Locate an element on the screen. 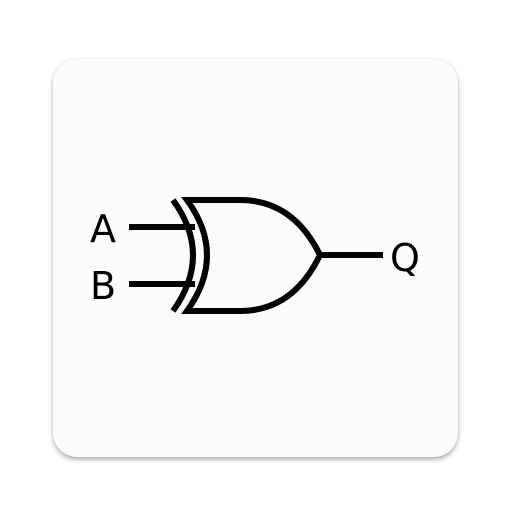 The width and height of the screenshot is (512, 512). input-label-a: A is located at coordinates (103, 229).